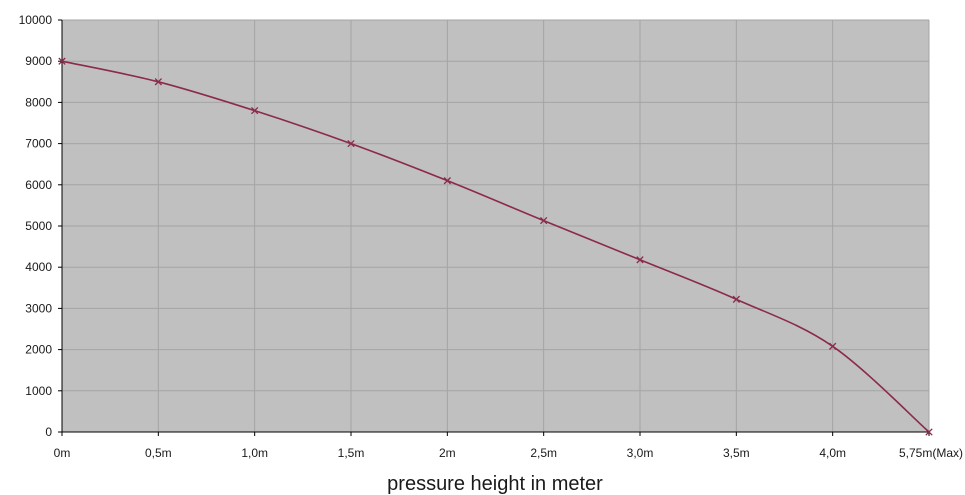  Describe the element at coordinates (158, 453) in the screenshot. I see `x-tick-label: 0,5m` at that location.